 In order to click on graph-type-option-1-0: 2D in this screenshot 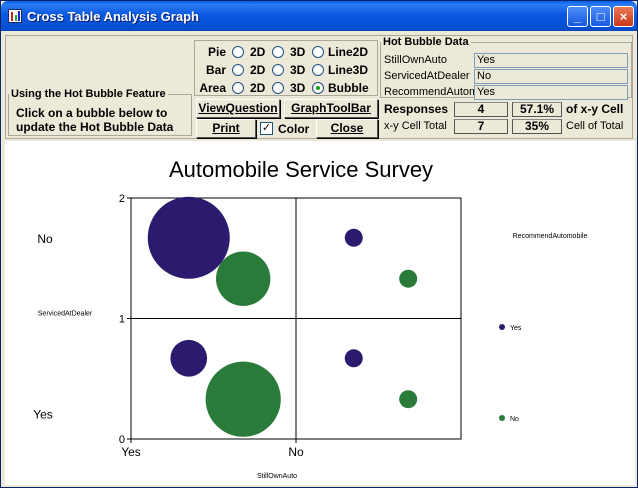, I will do `click(258, 70)`.